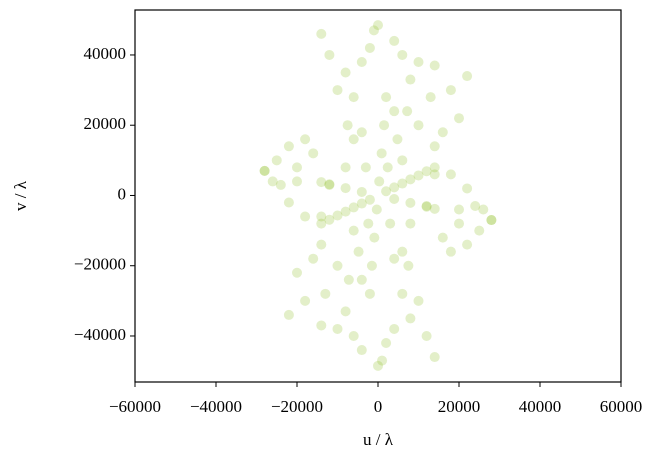  Describe the element at coordinates (621, 406) in the screenshot. I see `x-tick-label: 60000` at that location.